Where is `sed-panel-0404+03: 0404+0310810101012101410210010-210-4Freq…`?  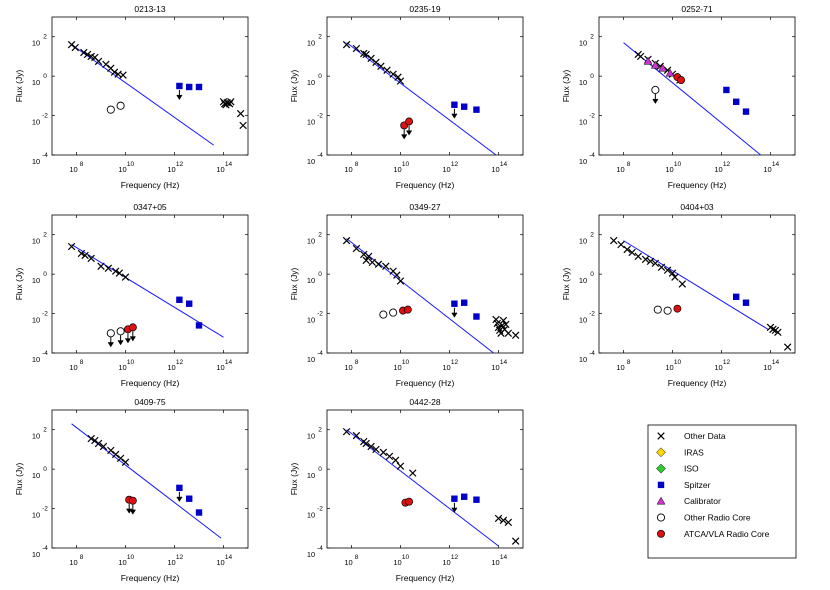 sed-panel-0404+03: 0404+0310810101012101410210010-210-4Freq… is located at coordinates (678, 295).